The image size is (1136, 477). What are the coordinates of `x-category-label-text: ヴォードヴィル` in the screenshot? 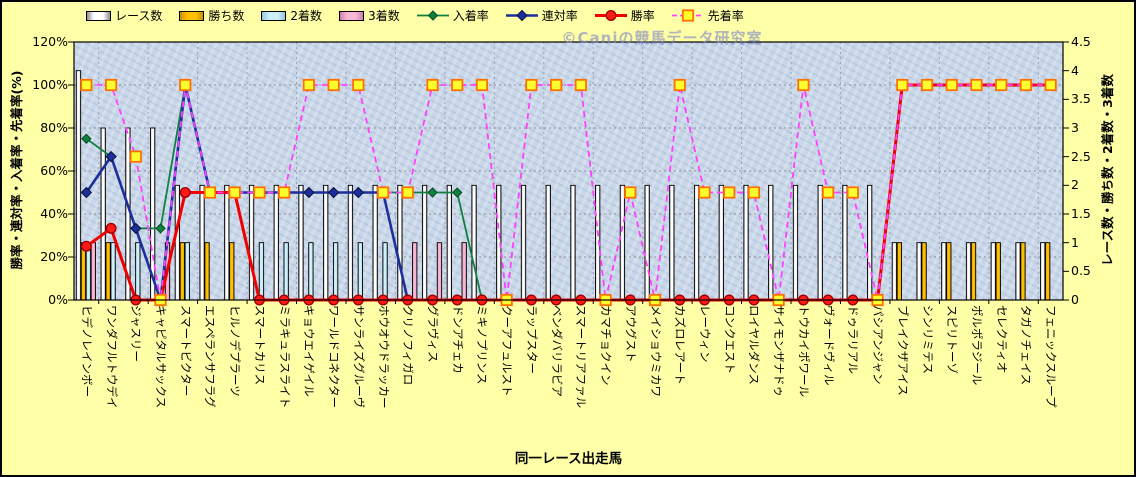 It's located at (828, 345).